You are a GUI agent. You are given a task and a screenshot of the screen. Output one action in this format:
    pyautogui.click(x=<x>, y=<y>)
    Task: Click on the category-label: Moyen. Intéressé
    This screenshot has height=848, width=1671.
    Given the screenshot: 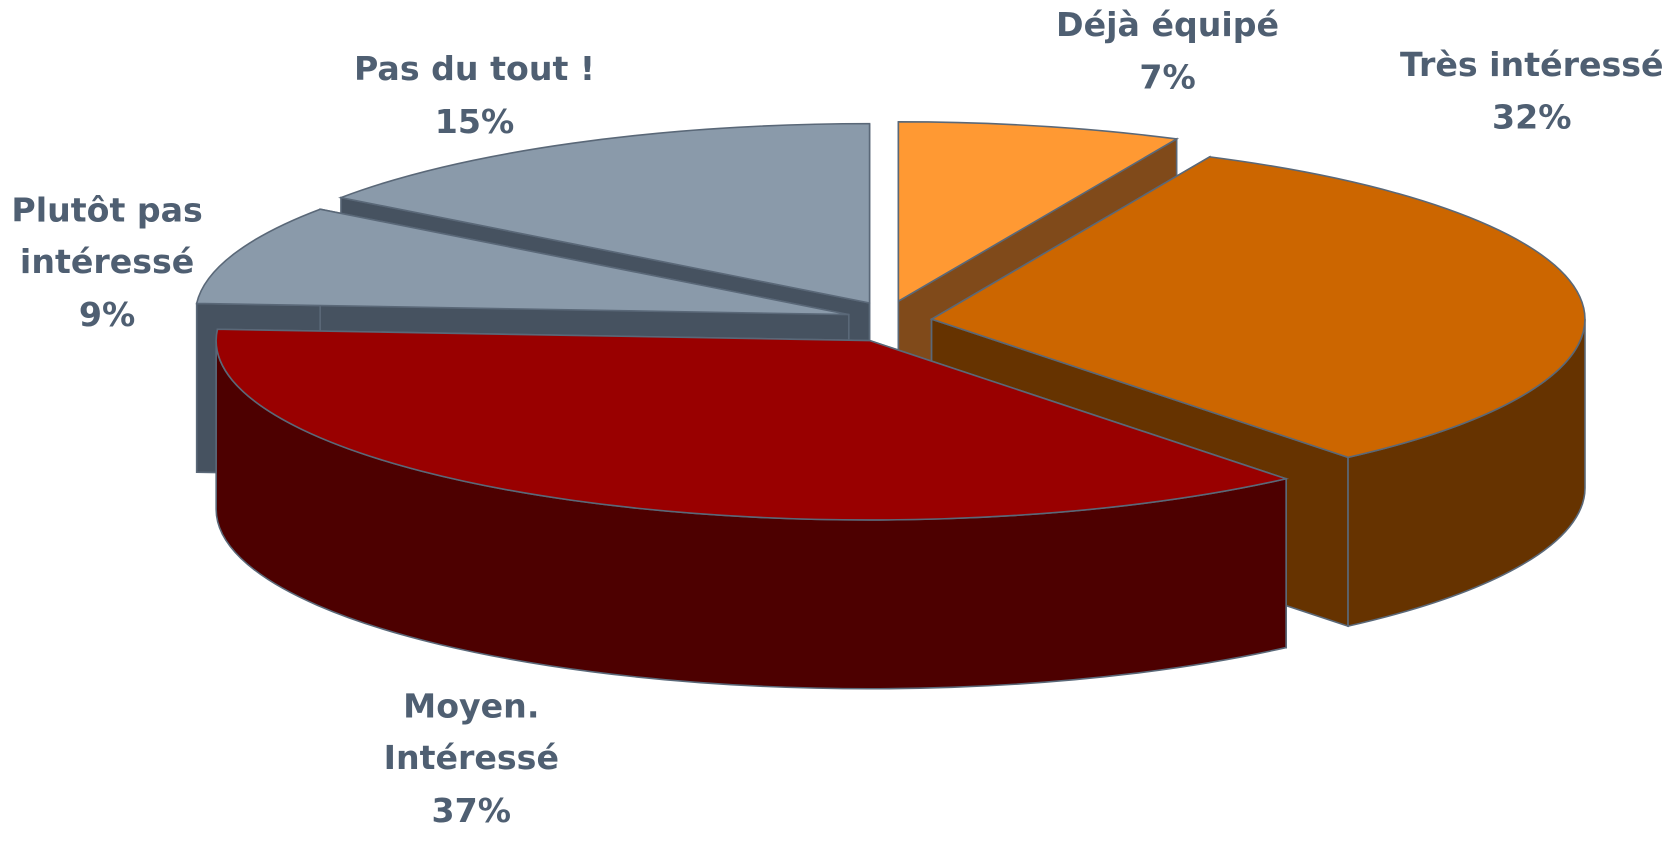 What is the action you would take?
    pyautogui.click(x=471, y=732)
    